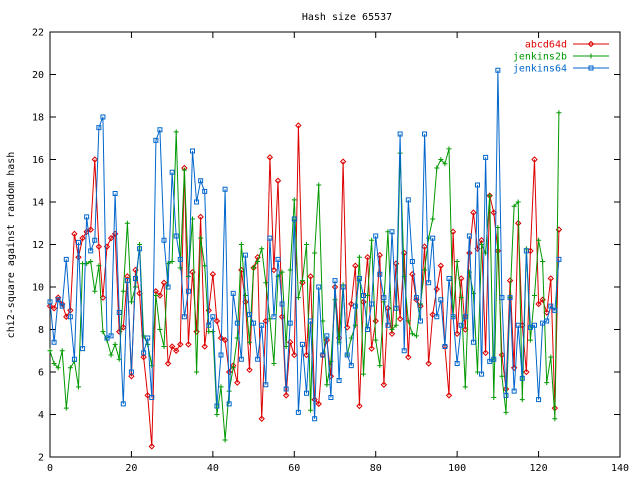  Describe the element at coordinates (41, 458) in the screenshot. I see `y-tick-label: 2` at that location.